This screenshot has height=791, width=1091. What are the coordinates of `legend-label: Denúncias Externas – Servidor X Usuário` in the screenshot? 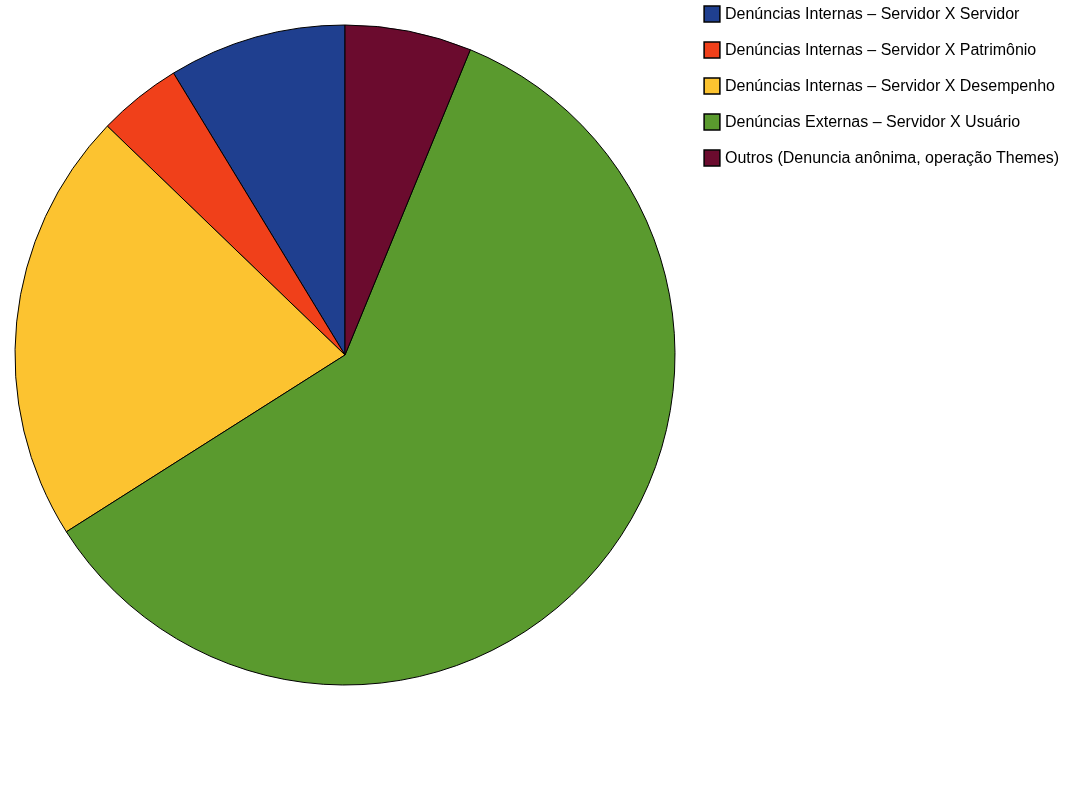 It's located at (873, 121).